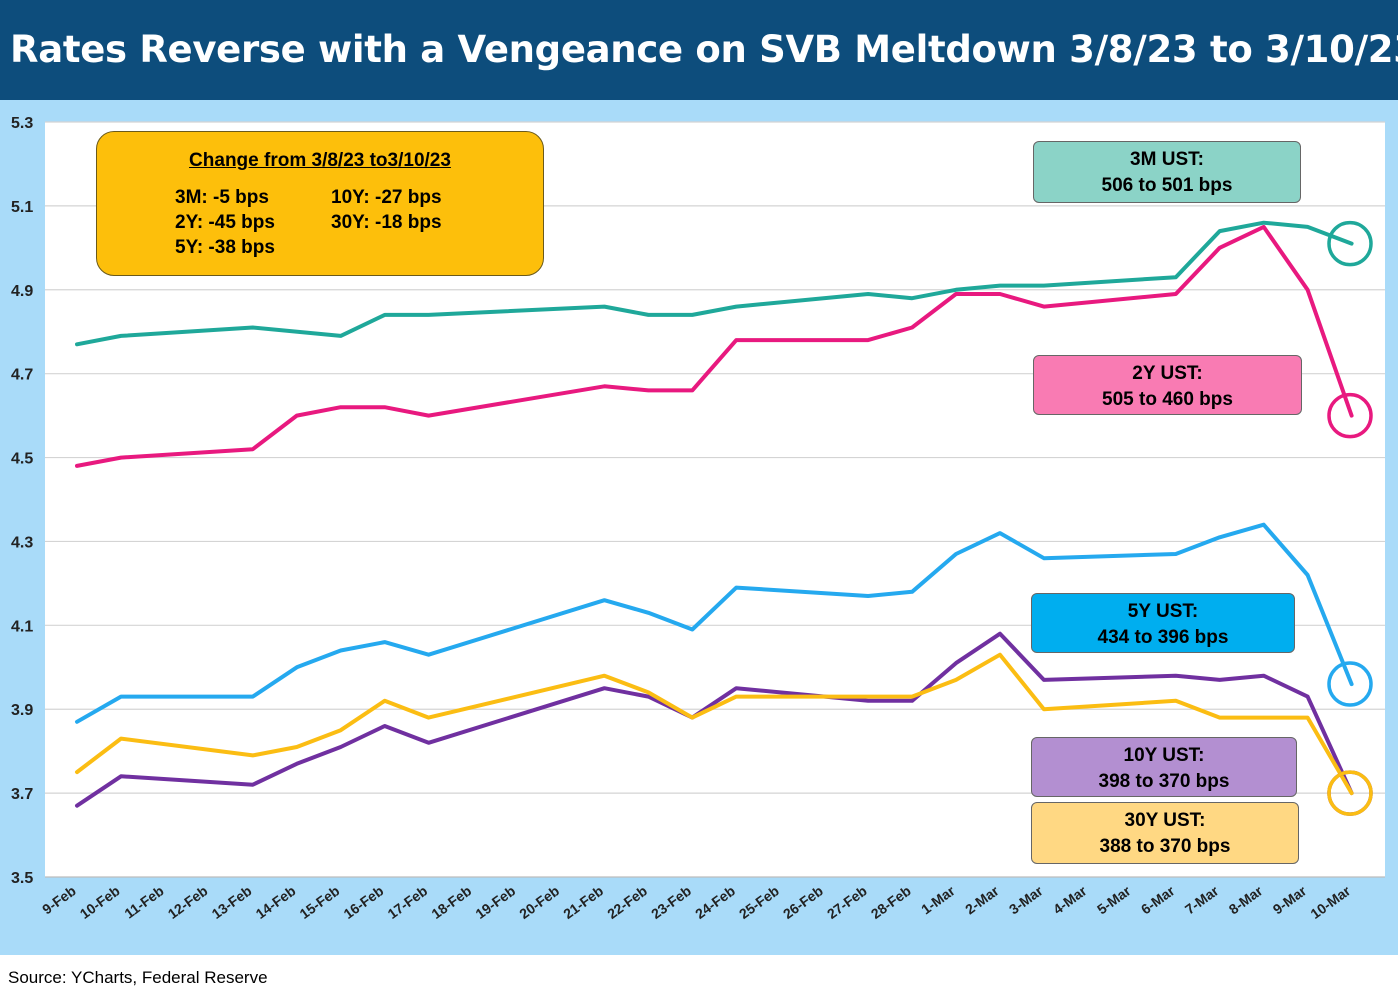  What do you see at coordinates (59, 899) in the screenshot?
I see `x-tick-label: 9-Feb` at bounding box center [59, 899].